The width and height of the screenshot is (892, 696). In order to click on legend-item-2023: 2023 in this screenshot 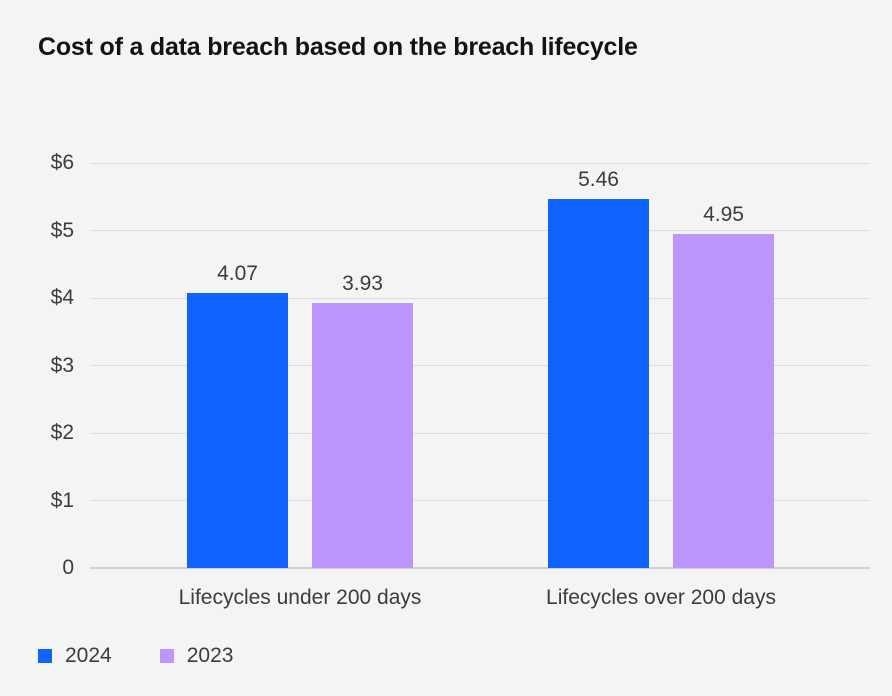, I will do `click(196, 655)`.